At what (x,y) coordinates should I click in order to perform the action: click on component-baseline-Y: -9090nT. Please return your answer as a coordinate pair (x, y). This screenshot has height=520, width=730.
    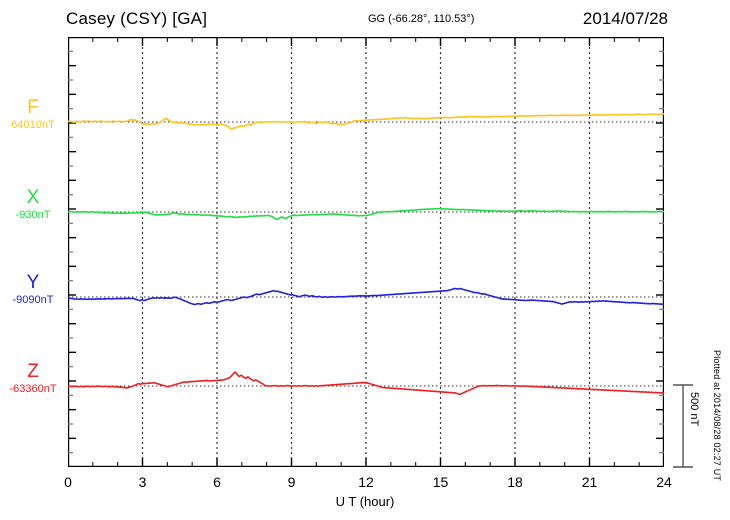
    Looking at the image, I should click on (33, 300).